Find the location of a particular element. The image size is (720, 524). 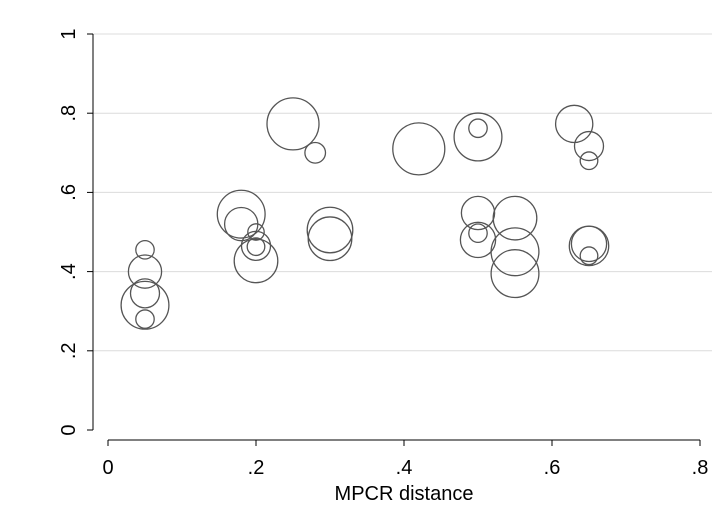

y-tick-label-1: .2 is located at coordinates (69, 350).